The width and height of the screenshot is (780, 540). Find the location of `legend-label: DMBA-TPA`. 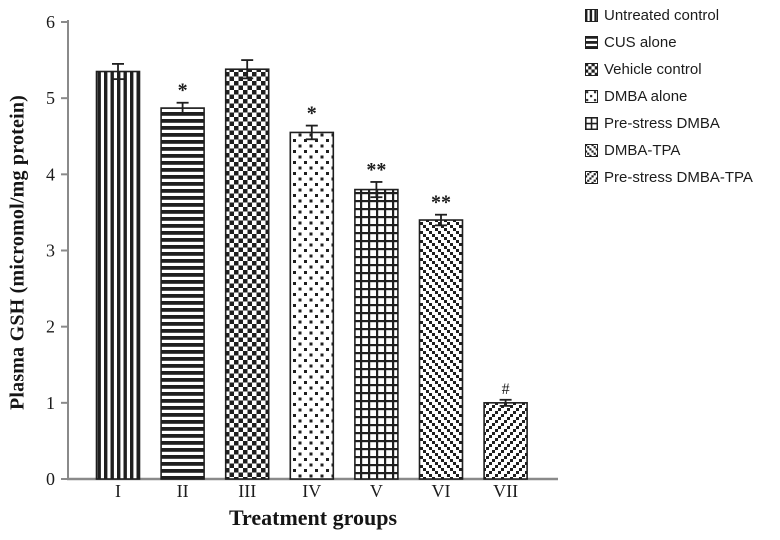

legend-label: DMBA-TPA is located at coordinates (642, 150).